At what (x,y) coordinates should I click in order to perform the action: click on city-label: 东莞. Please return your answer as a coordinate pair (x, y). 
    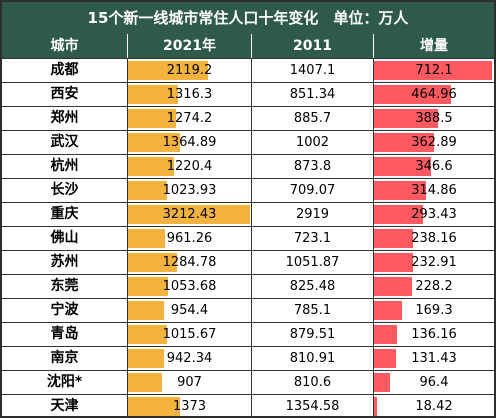
    Looking at the image, I should click on (64, 286).